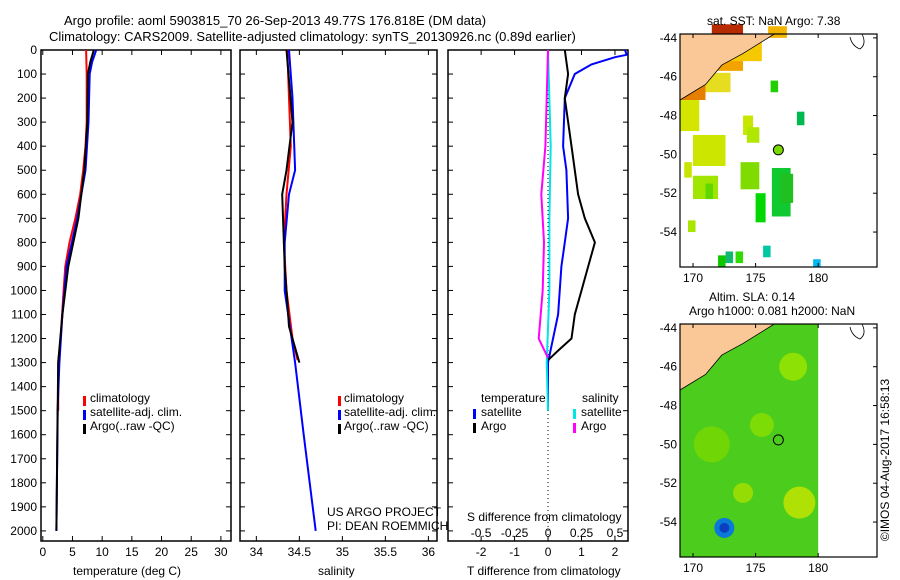  Describe the element at coordinates (386, 426) in the screenshot. I see `sal-legend-argo: Argo(..raw -QC)` at that location.